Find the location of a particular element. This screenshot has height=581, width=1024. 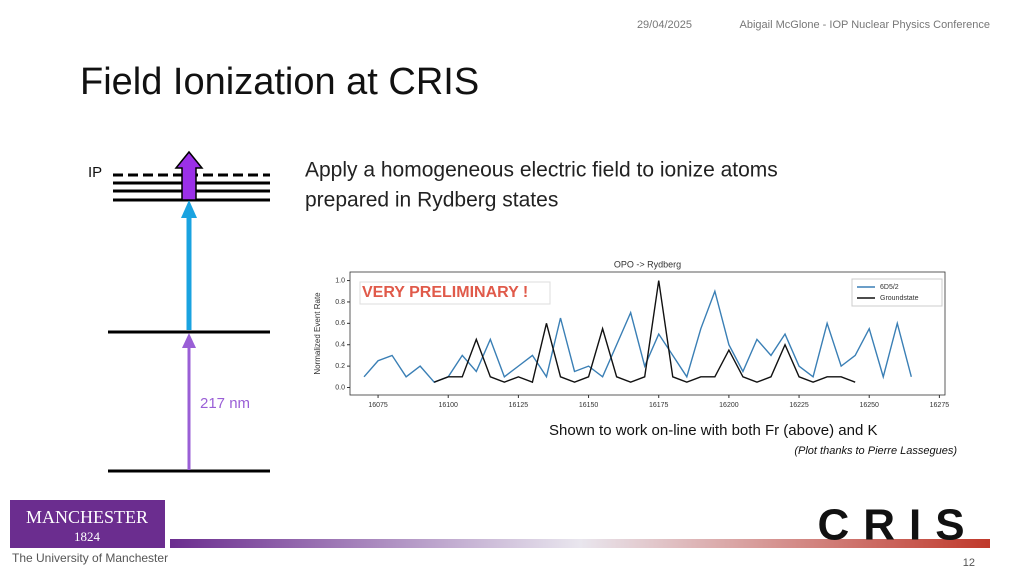

x-tick-label: 16175 is located at coordinates (659, 405).